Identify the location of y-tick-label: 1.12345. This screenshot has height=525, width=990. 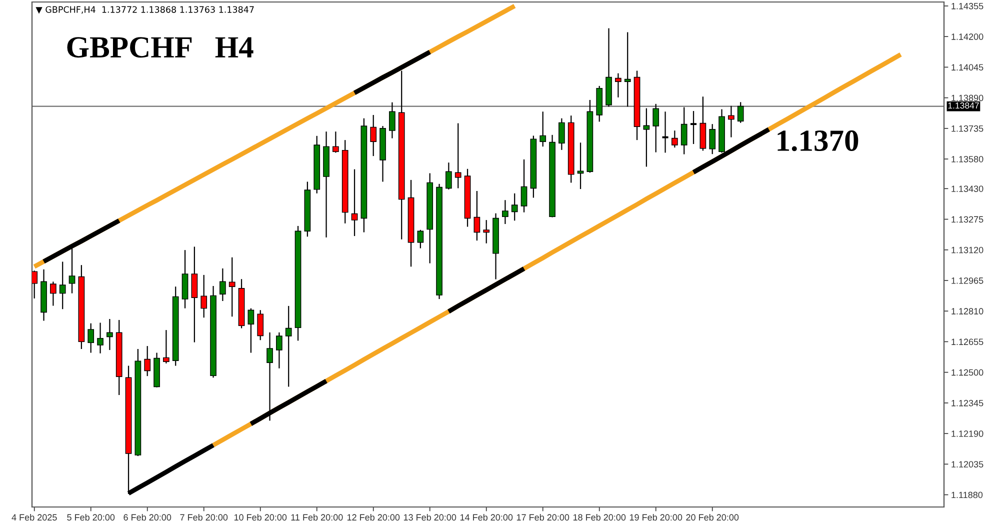
(968, 403).